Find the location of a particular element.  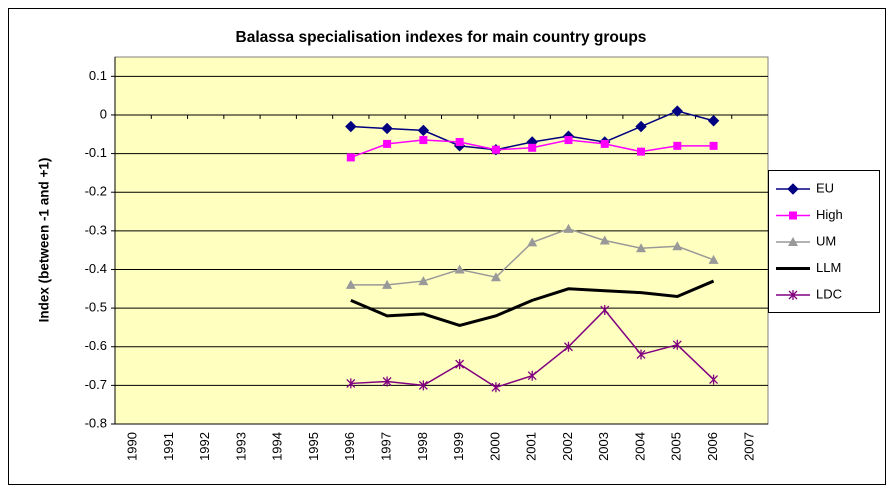

y-tick-label: -0.2 is located at coordinates (96, 191).